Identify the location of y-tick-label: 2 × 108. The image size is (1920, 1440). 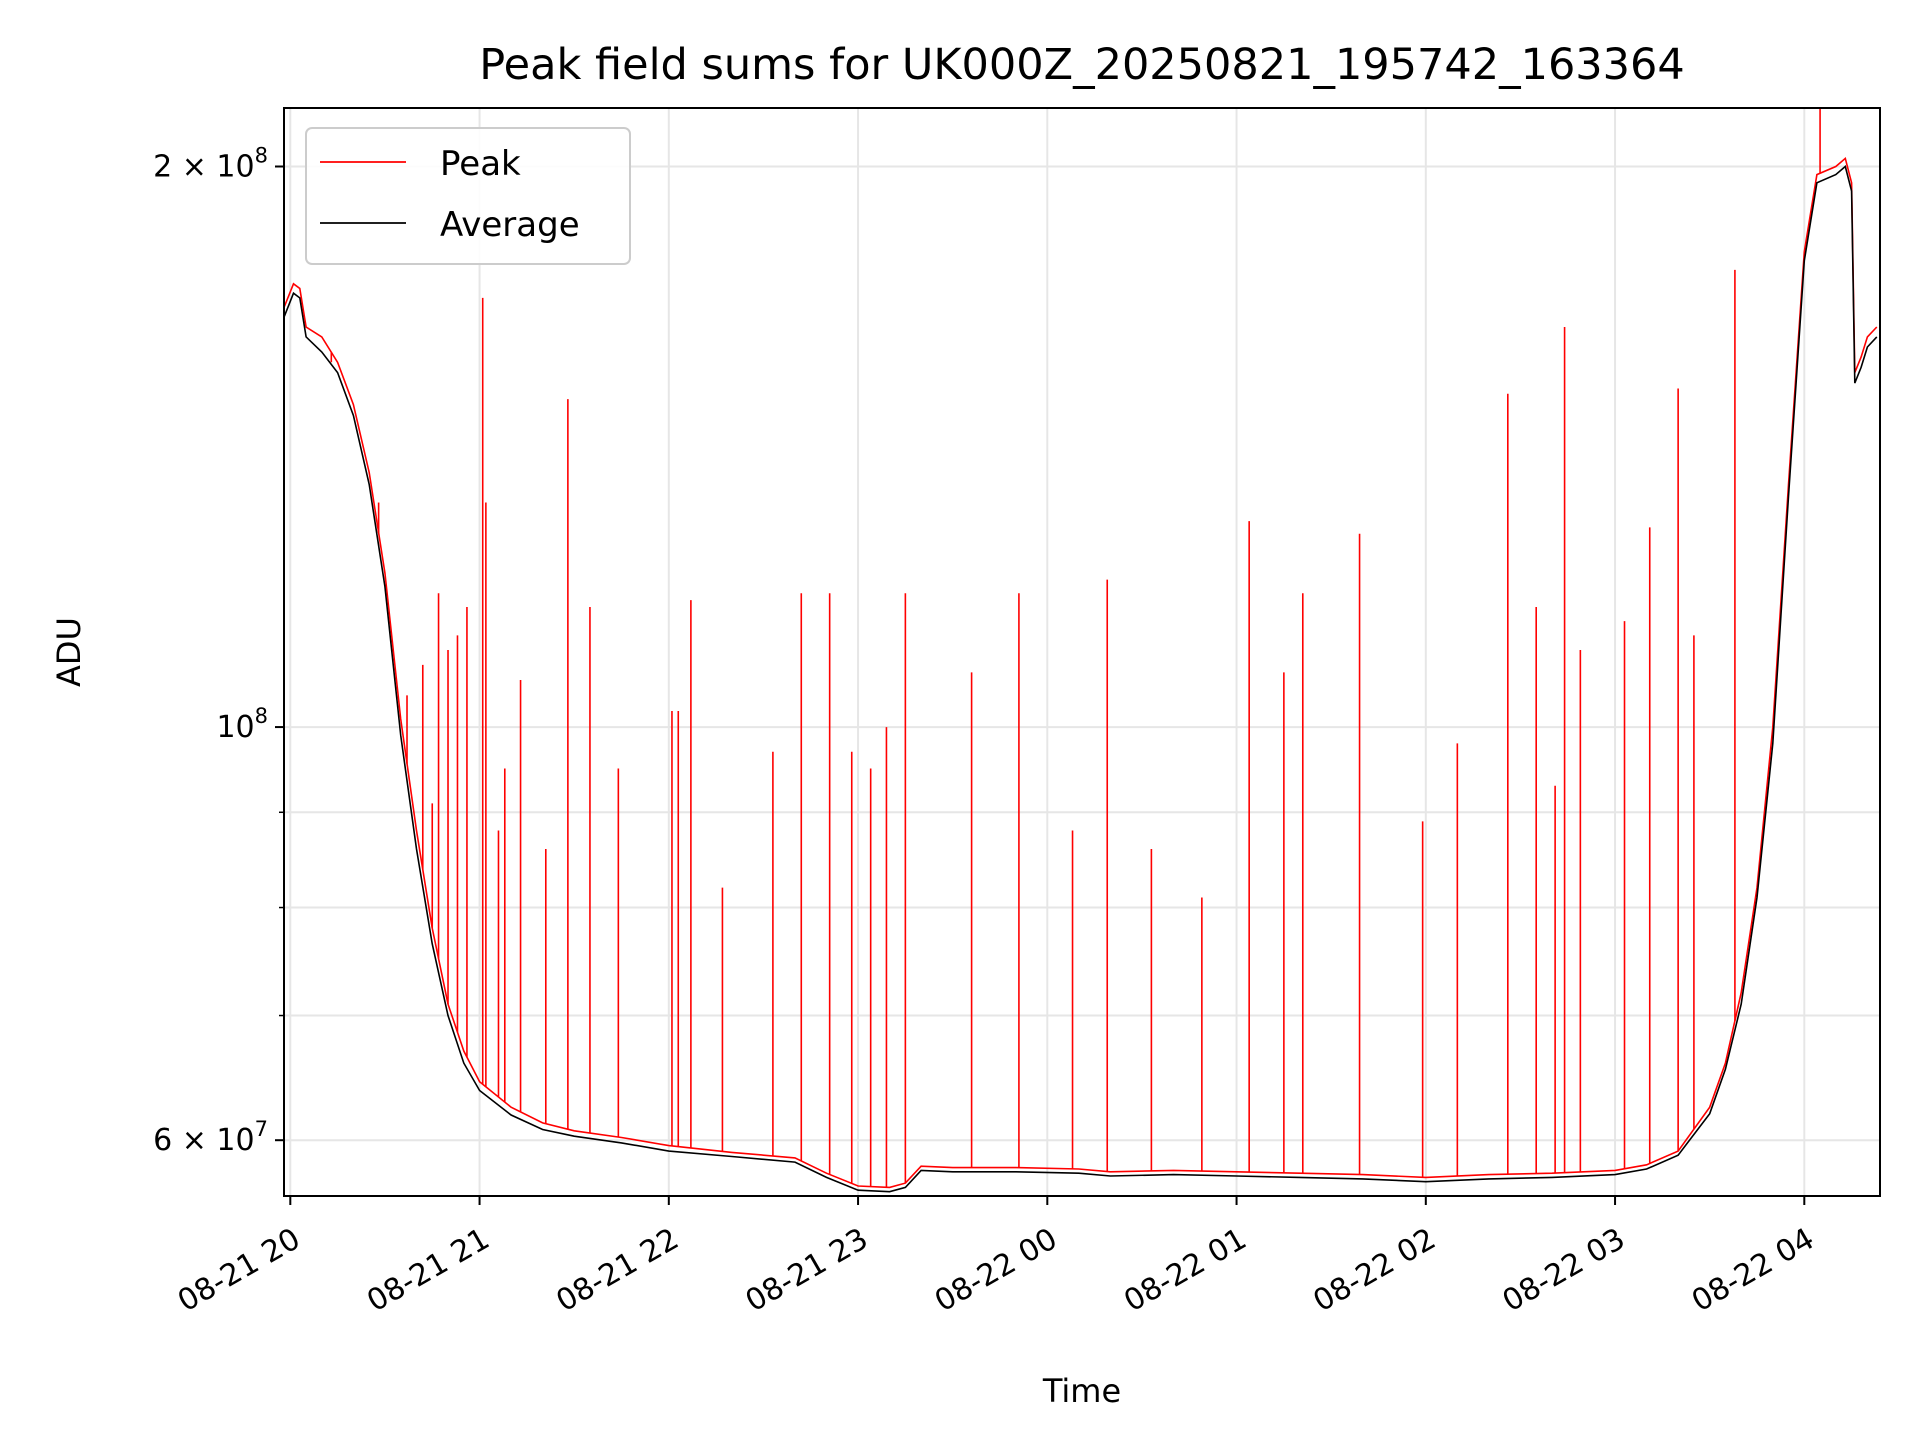
(210, 163).